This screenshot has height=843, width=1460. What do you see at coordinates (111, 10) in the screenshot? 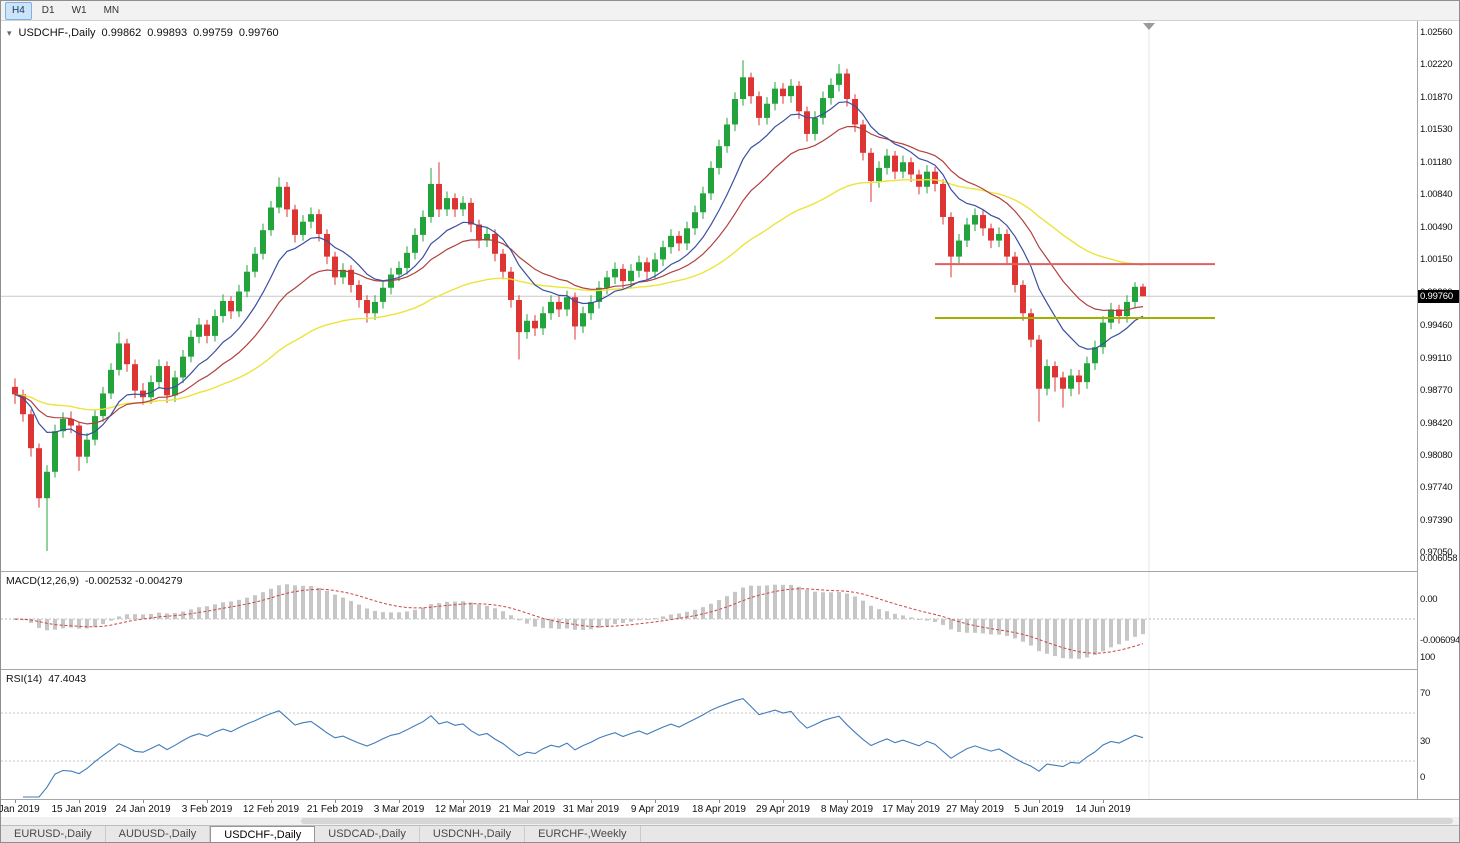
I see `timeframe-button-mn: MN` at bounding box center [111, 10].